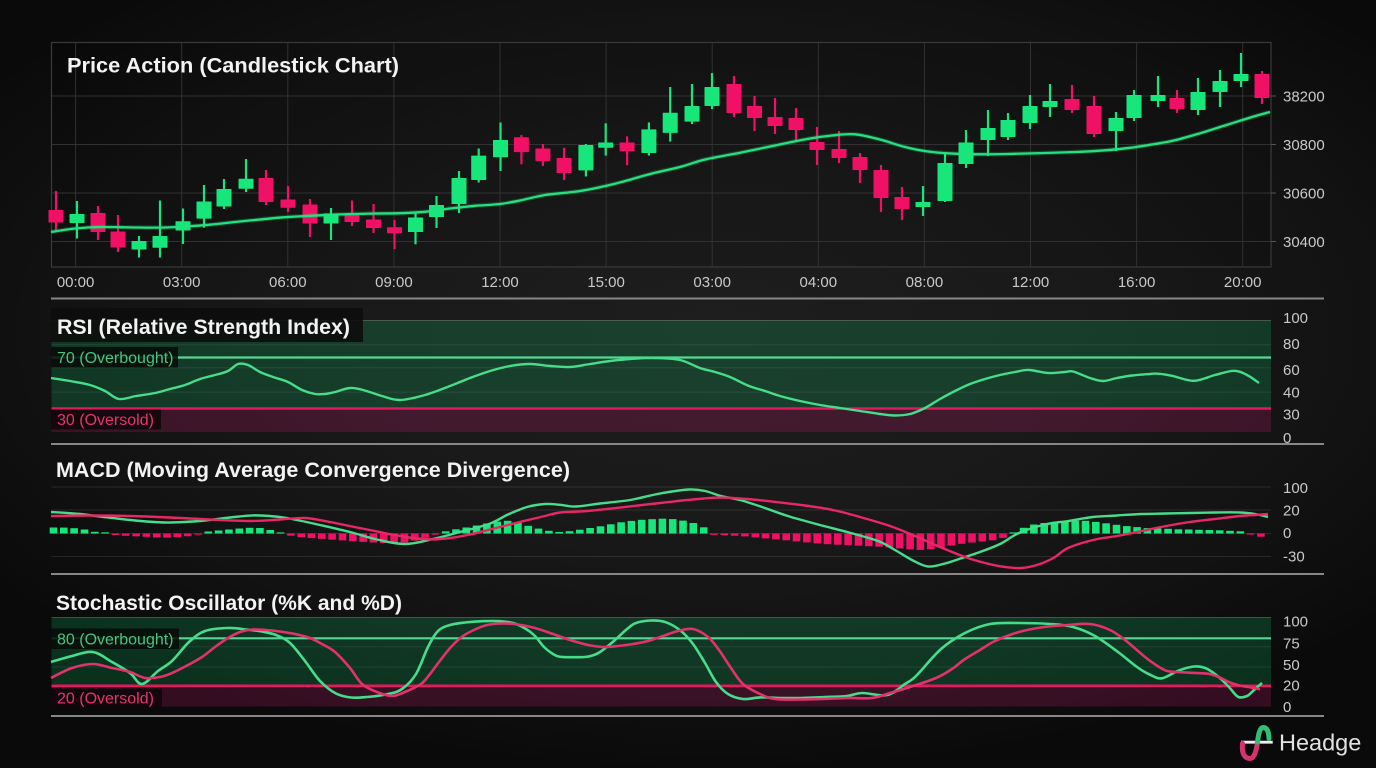  I want to click on svg-text: 75, so click(1291, 643).